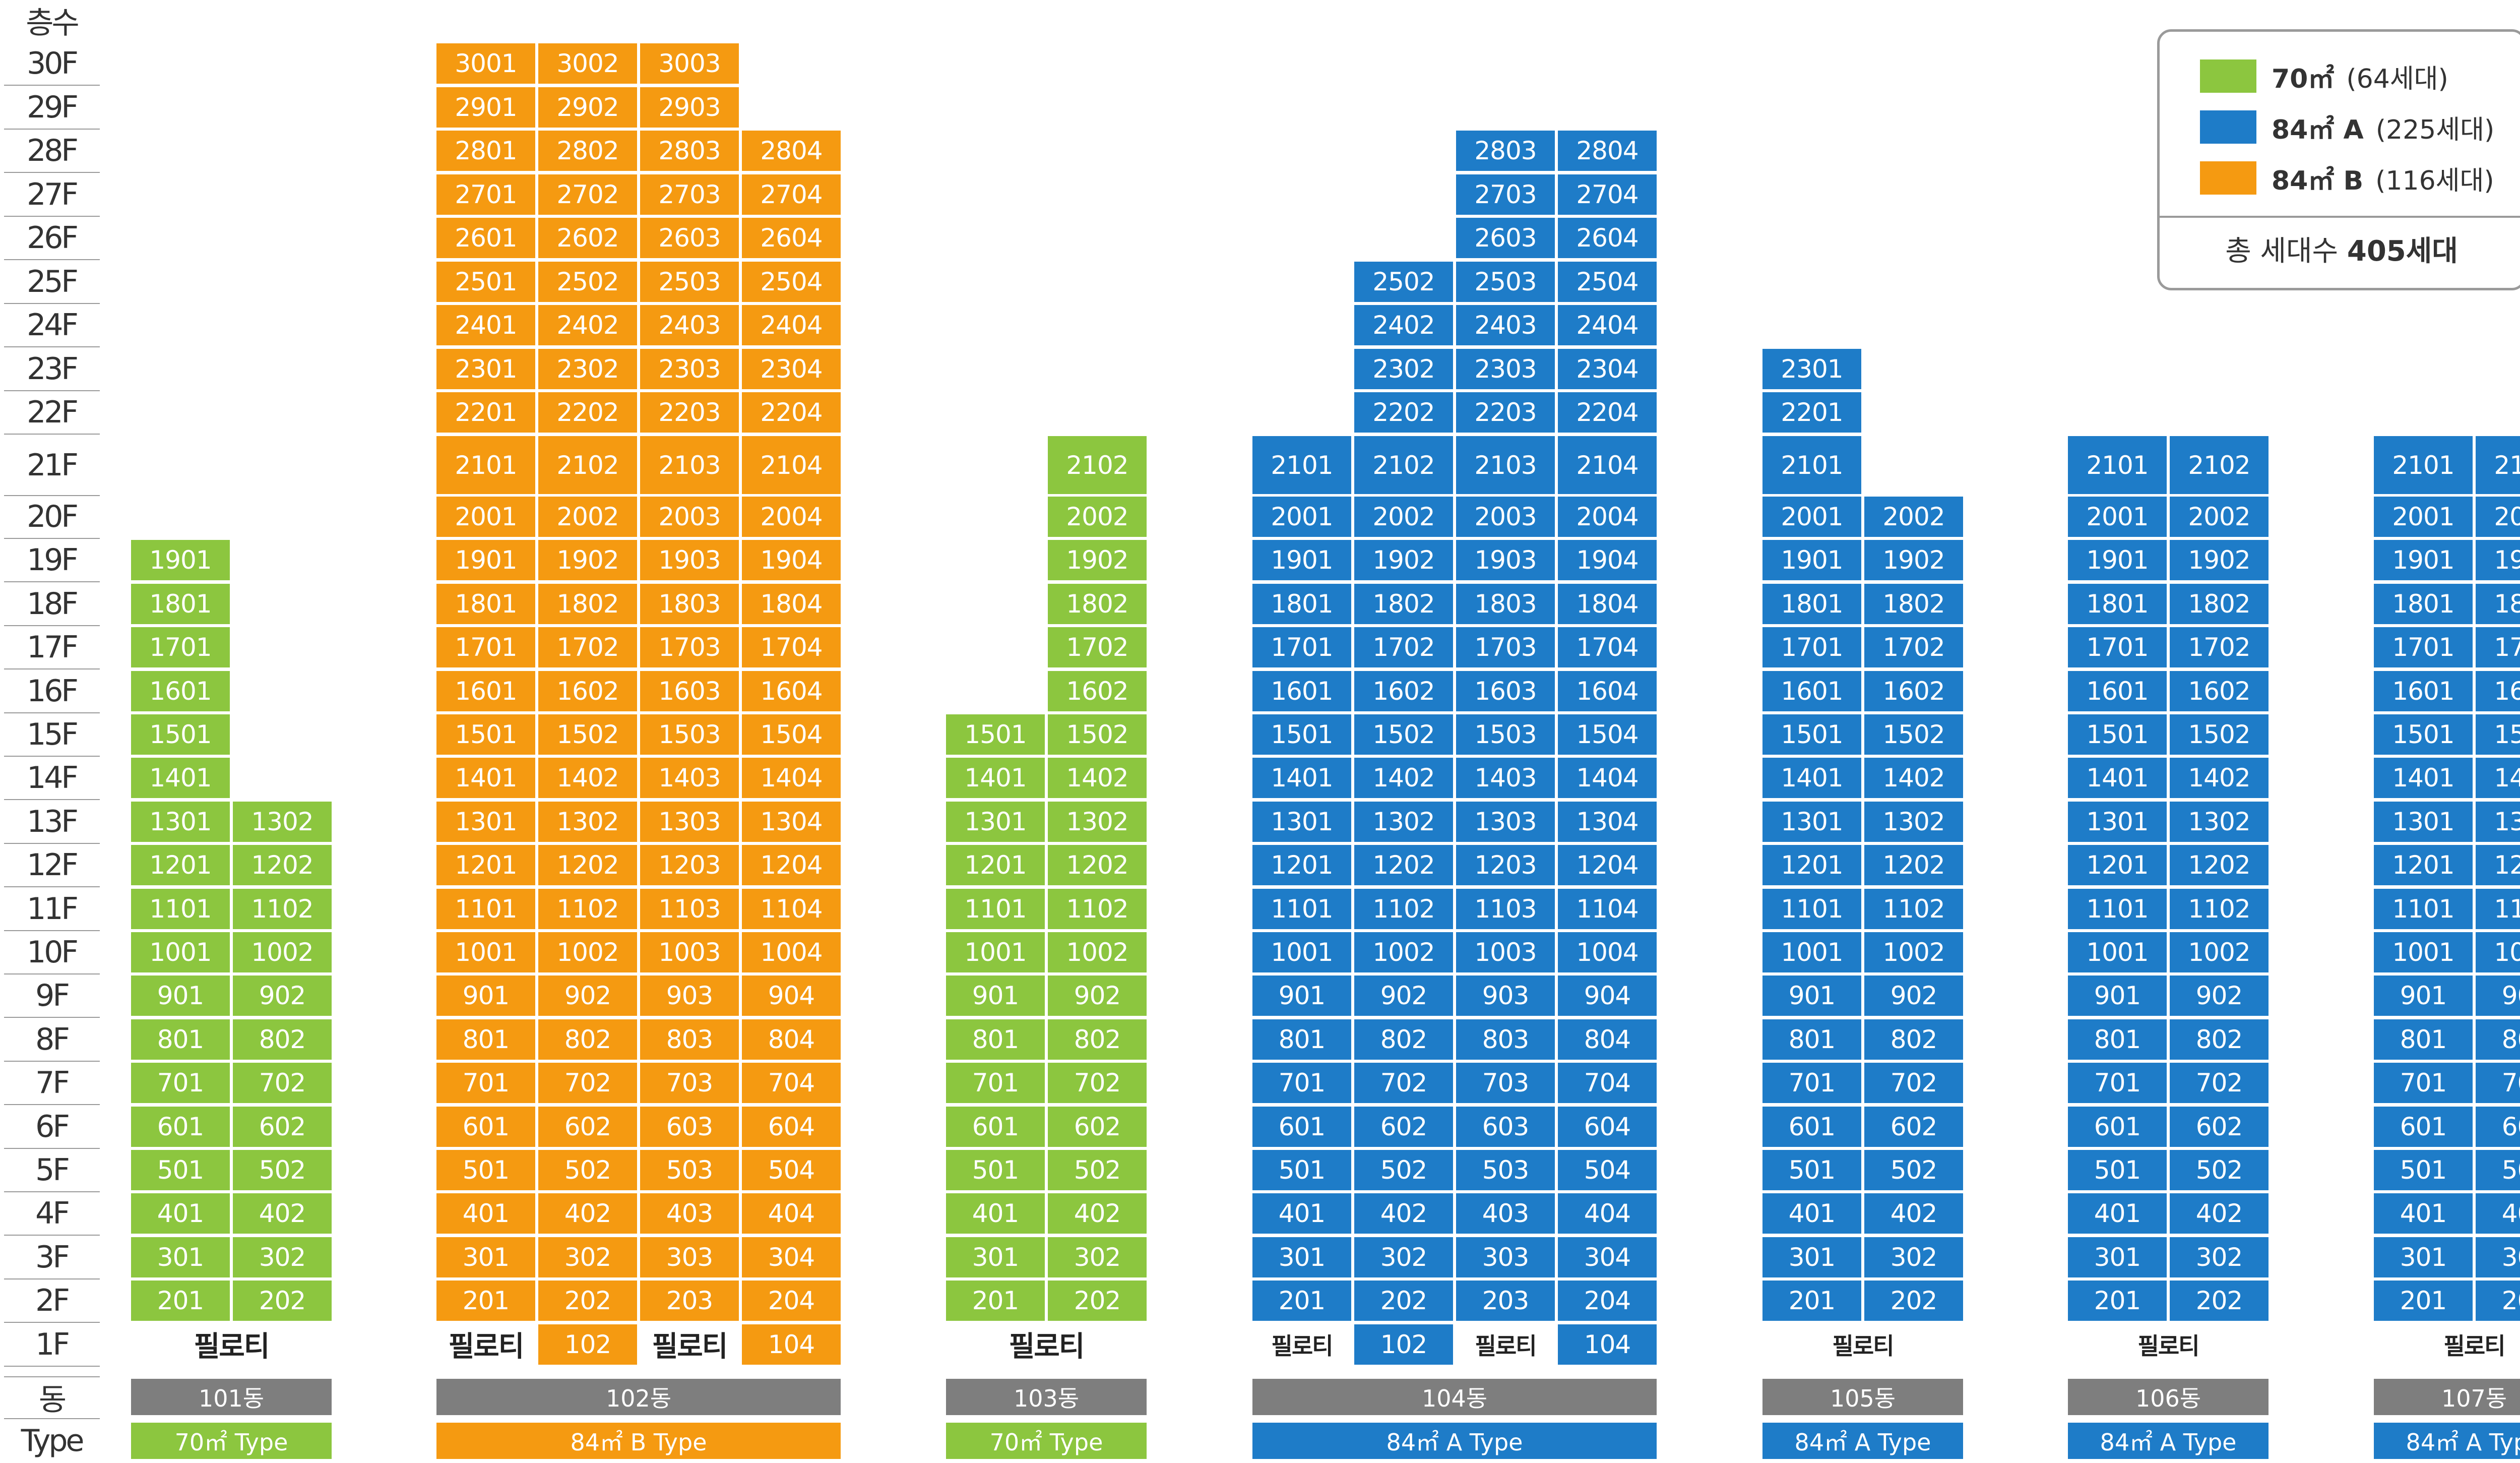 Image resolution: width=2520 pixels, height=1463 pixels. Describe the element at coordinates (485, 517) in the screenshot. I see `unit-cell: 2001` at that location.